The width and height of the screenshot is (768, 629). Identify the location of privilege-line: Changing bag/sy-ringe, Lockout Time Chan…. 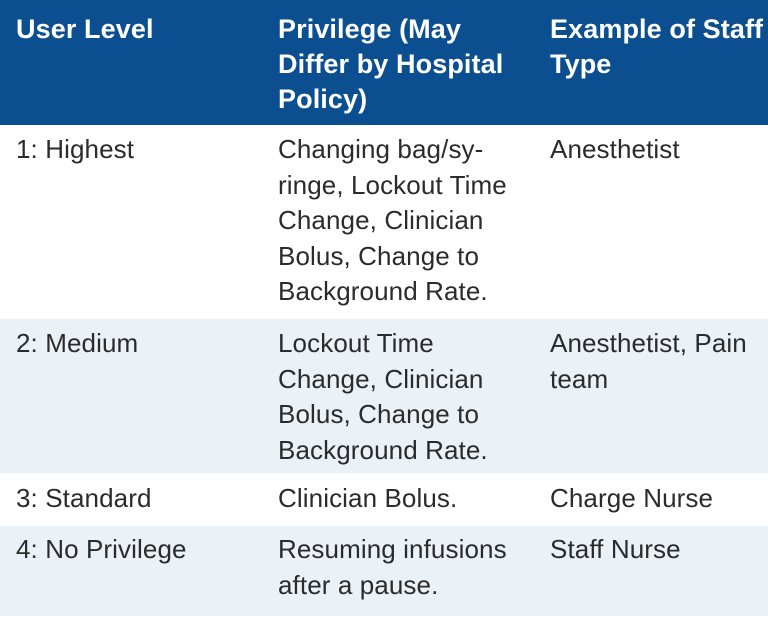
(392, 220).